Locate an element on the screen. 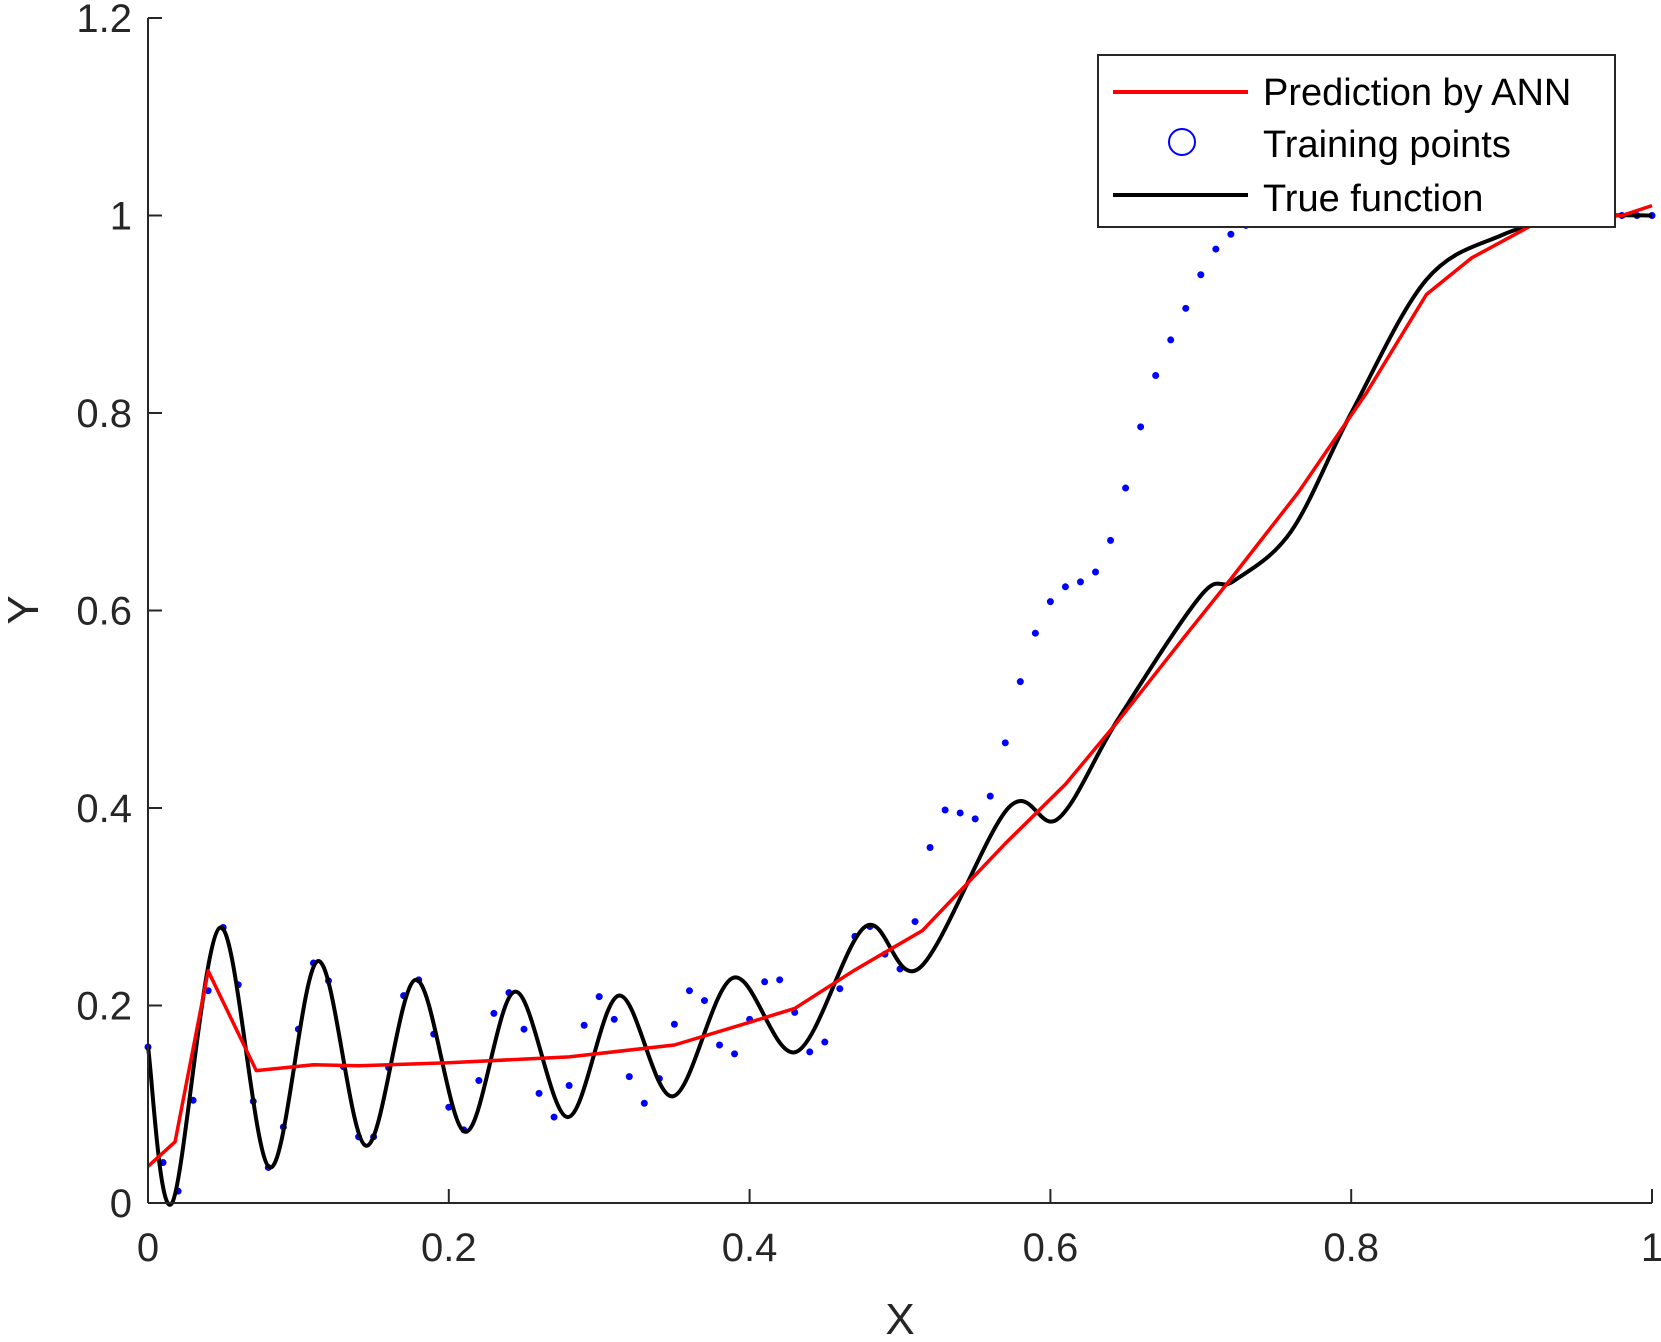 The image size is (1661, 1342). y-tick-label: 0 is located at coordinates (121, 1204).